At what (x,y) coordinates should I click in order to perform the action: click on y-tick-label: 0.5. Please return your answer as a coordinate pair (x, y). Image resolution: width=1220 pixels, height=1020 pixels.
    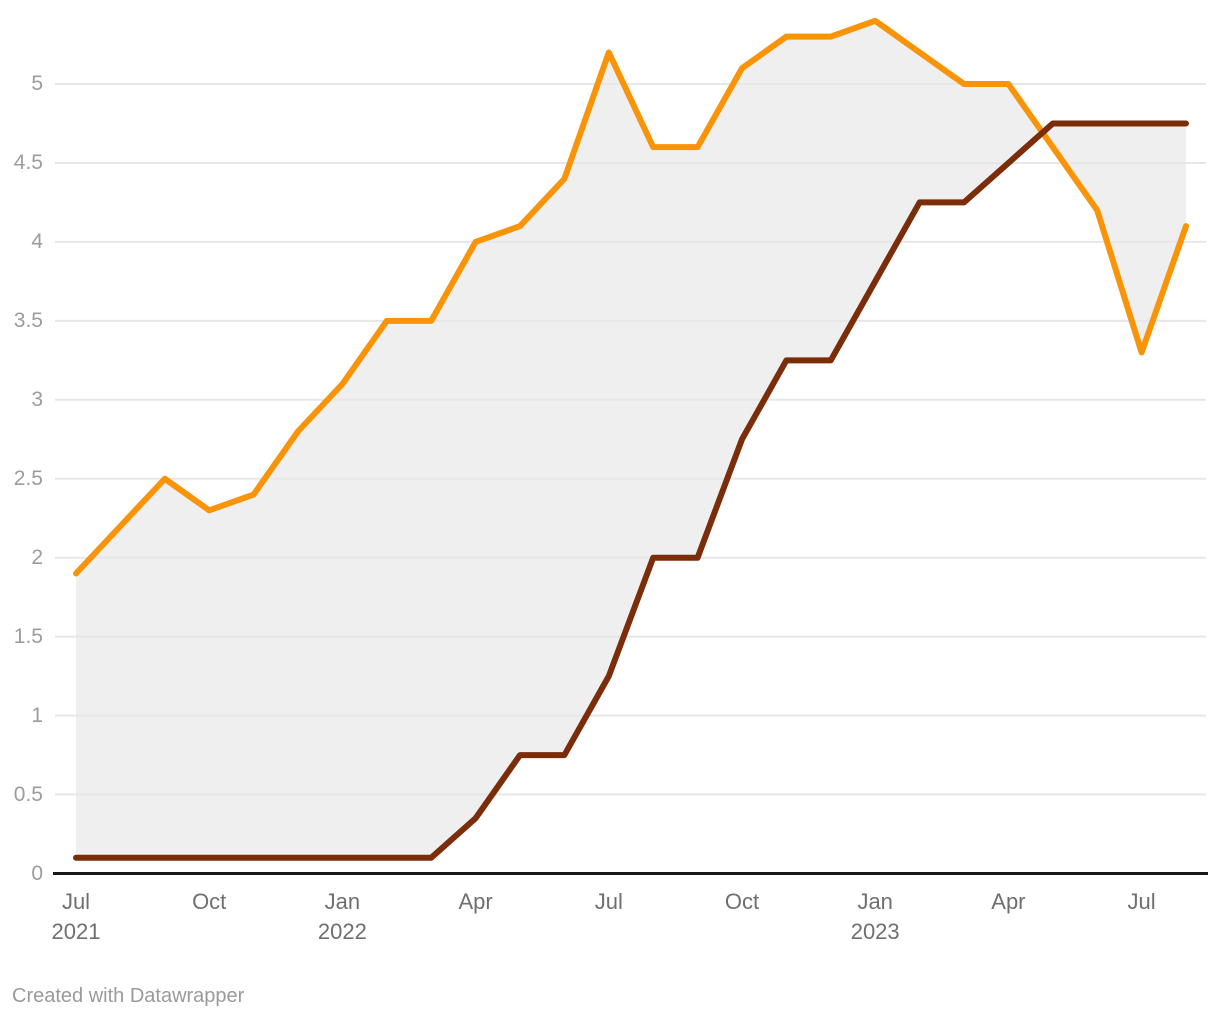
    Looking at the image, I should click on (28, 794).